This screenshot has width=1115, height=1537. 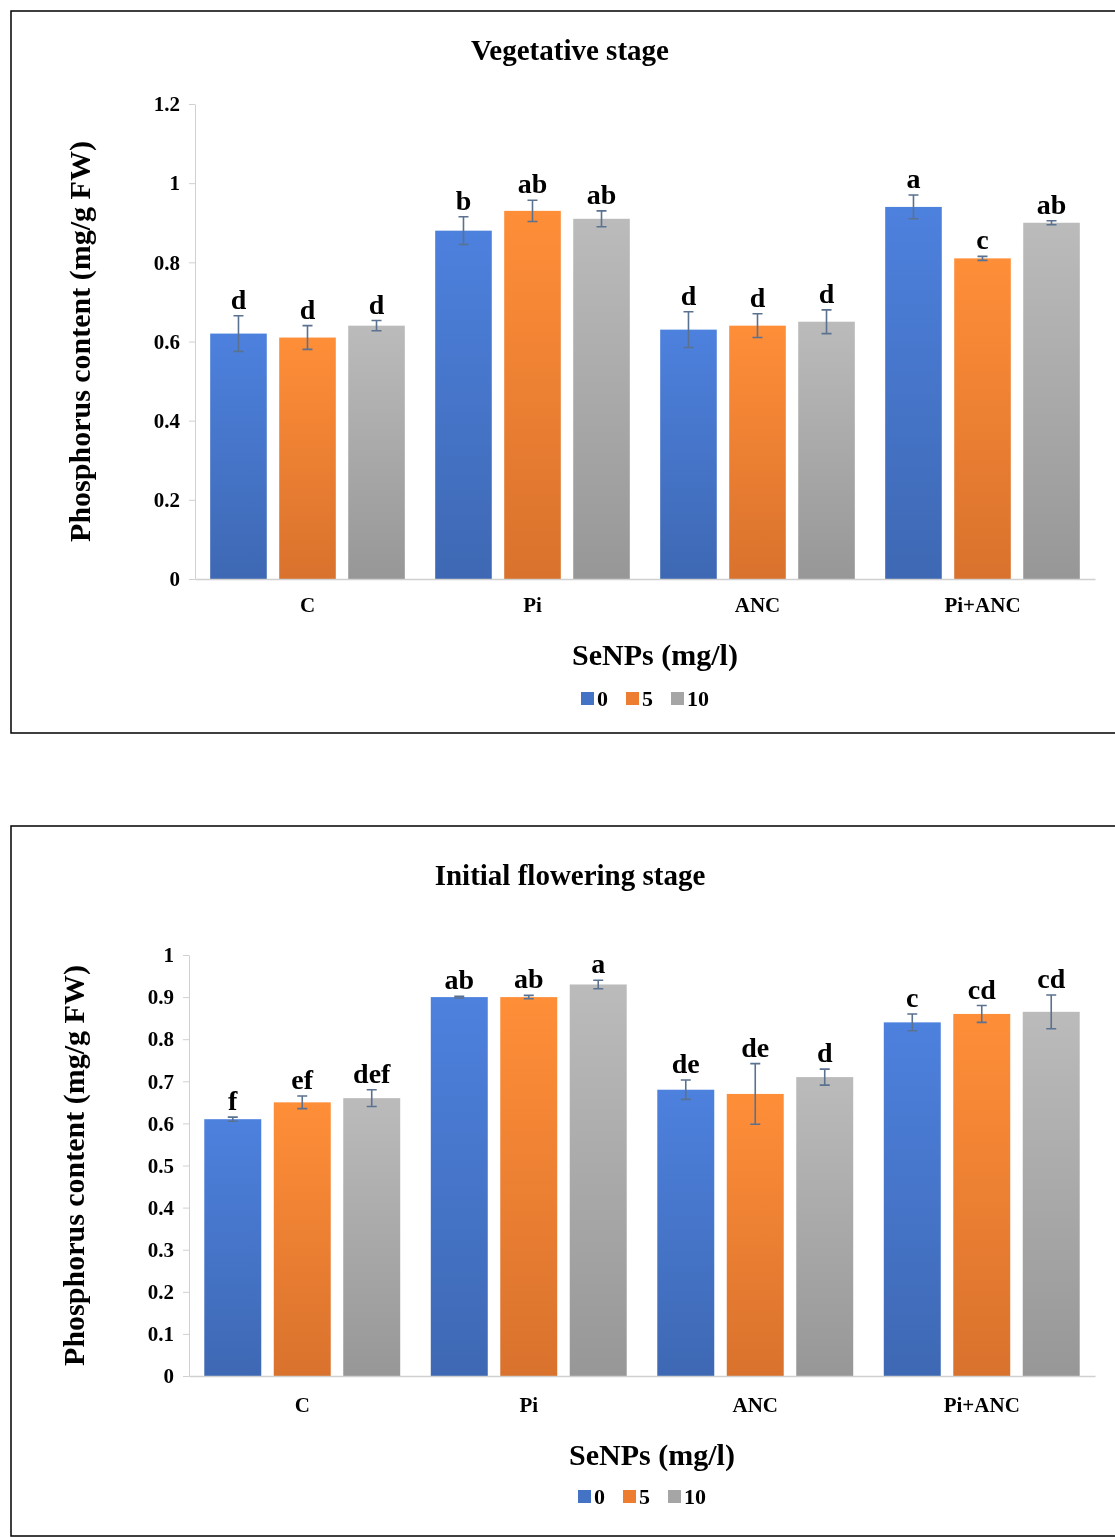 What do you see at coordinates (166, 104) in the screenshot?
I see `y-tick-label: 1.2` at bounding box center [166, 104].